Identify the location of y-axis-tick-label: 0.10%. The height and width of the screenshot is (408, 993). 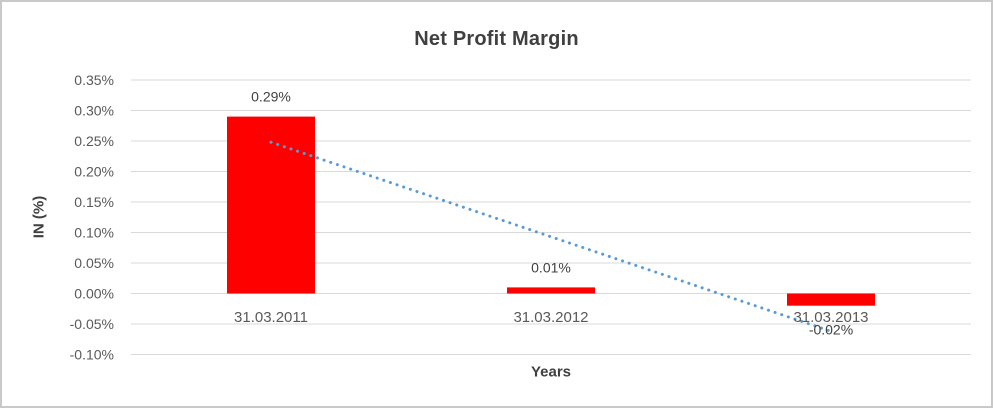
(94, 233).